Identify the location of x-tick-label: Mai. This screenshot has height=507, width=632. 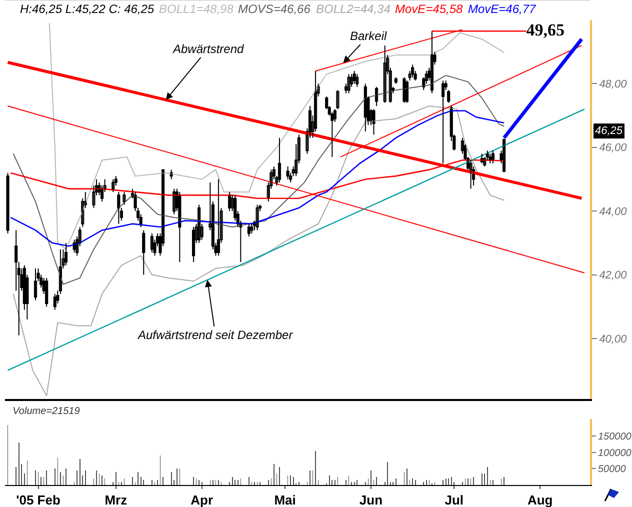
(285, 499).